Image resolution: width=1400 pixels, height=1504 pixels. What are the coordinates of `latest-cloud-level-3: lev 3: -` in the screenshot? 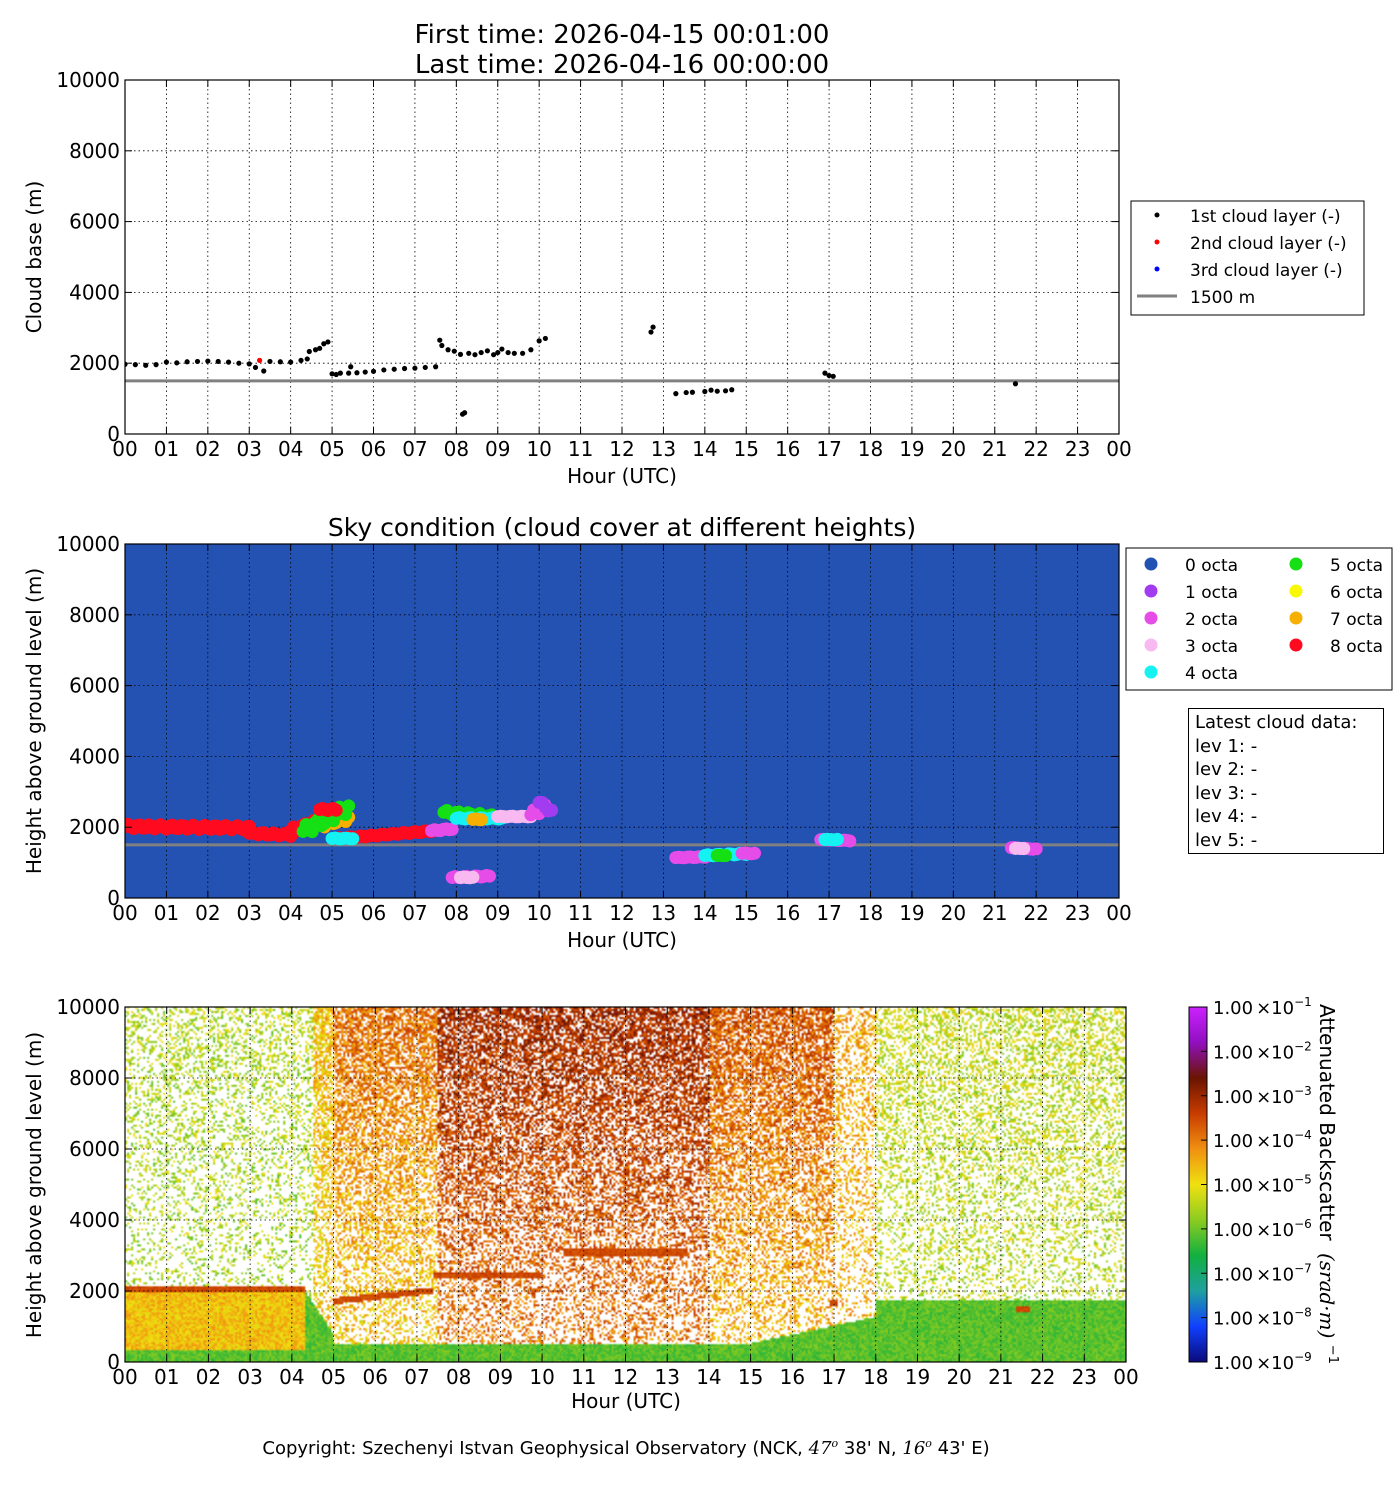 It's located at (1226, 793).